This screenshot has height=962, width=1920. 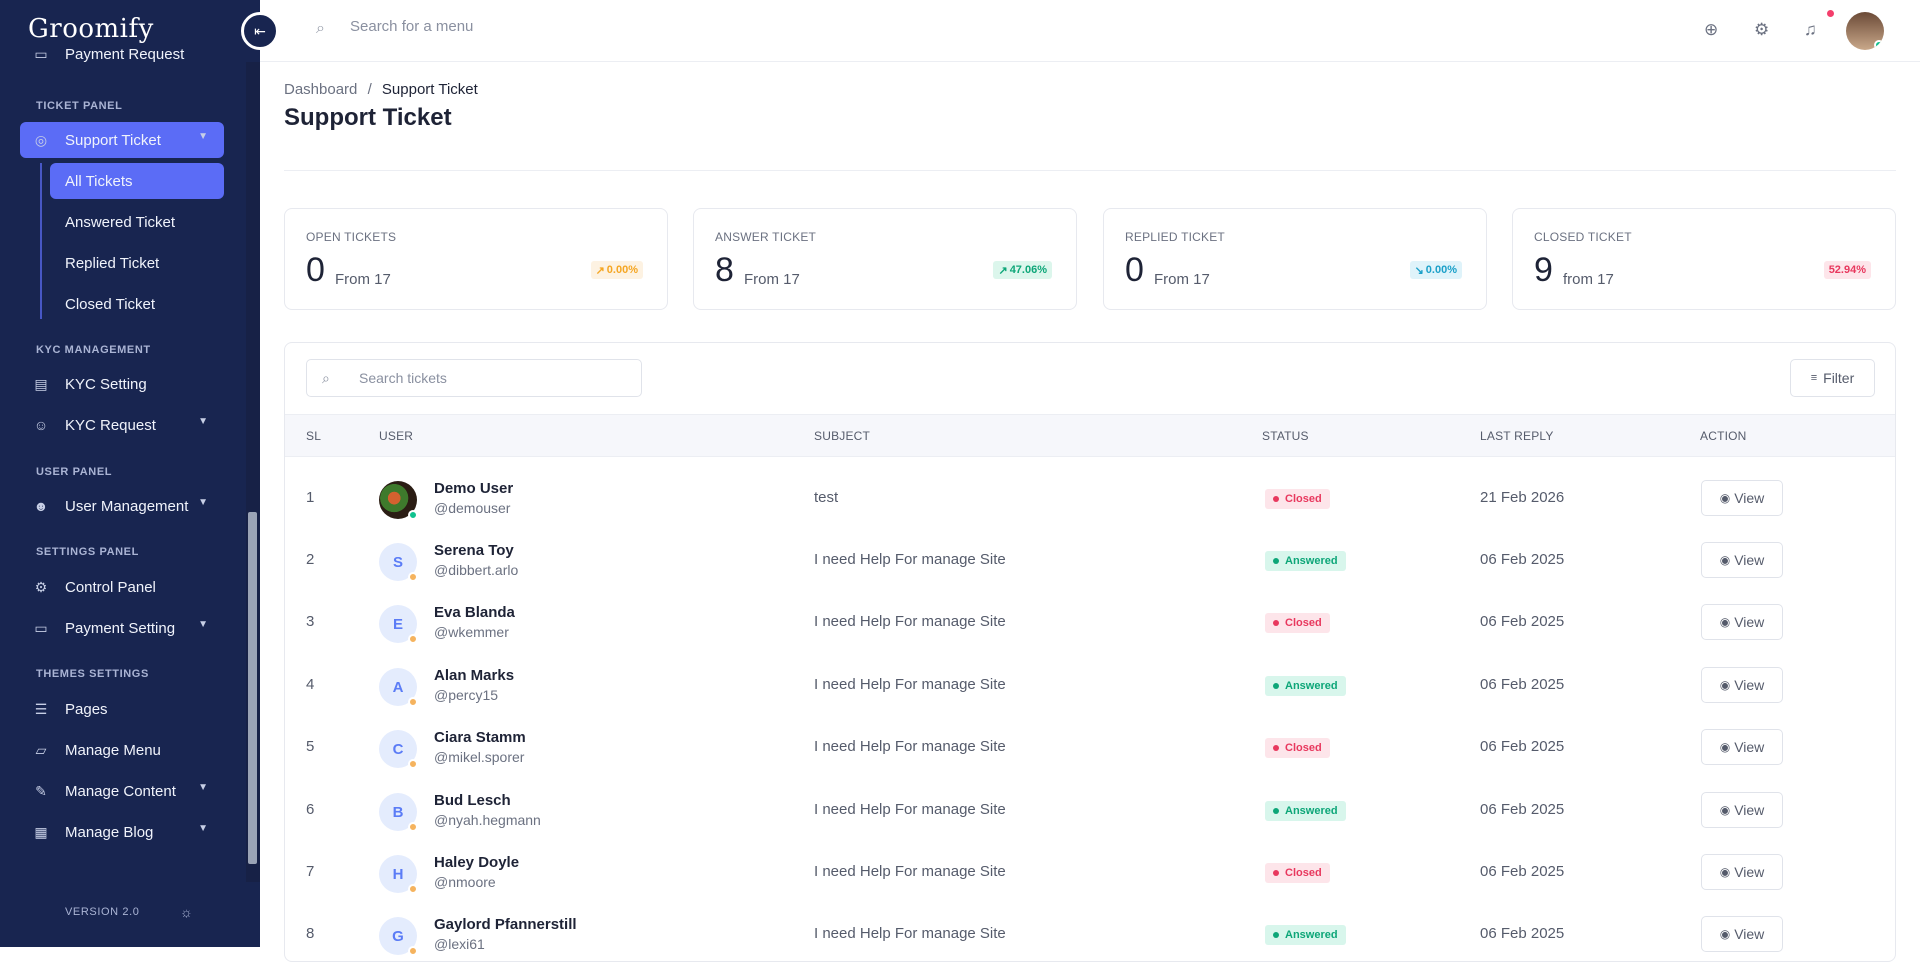 I want to click on sidebar-item-kyc-setting: ▤ KYC Setting, so click(x=122, y=384).